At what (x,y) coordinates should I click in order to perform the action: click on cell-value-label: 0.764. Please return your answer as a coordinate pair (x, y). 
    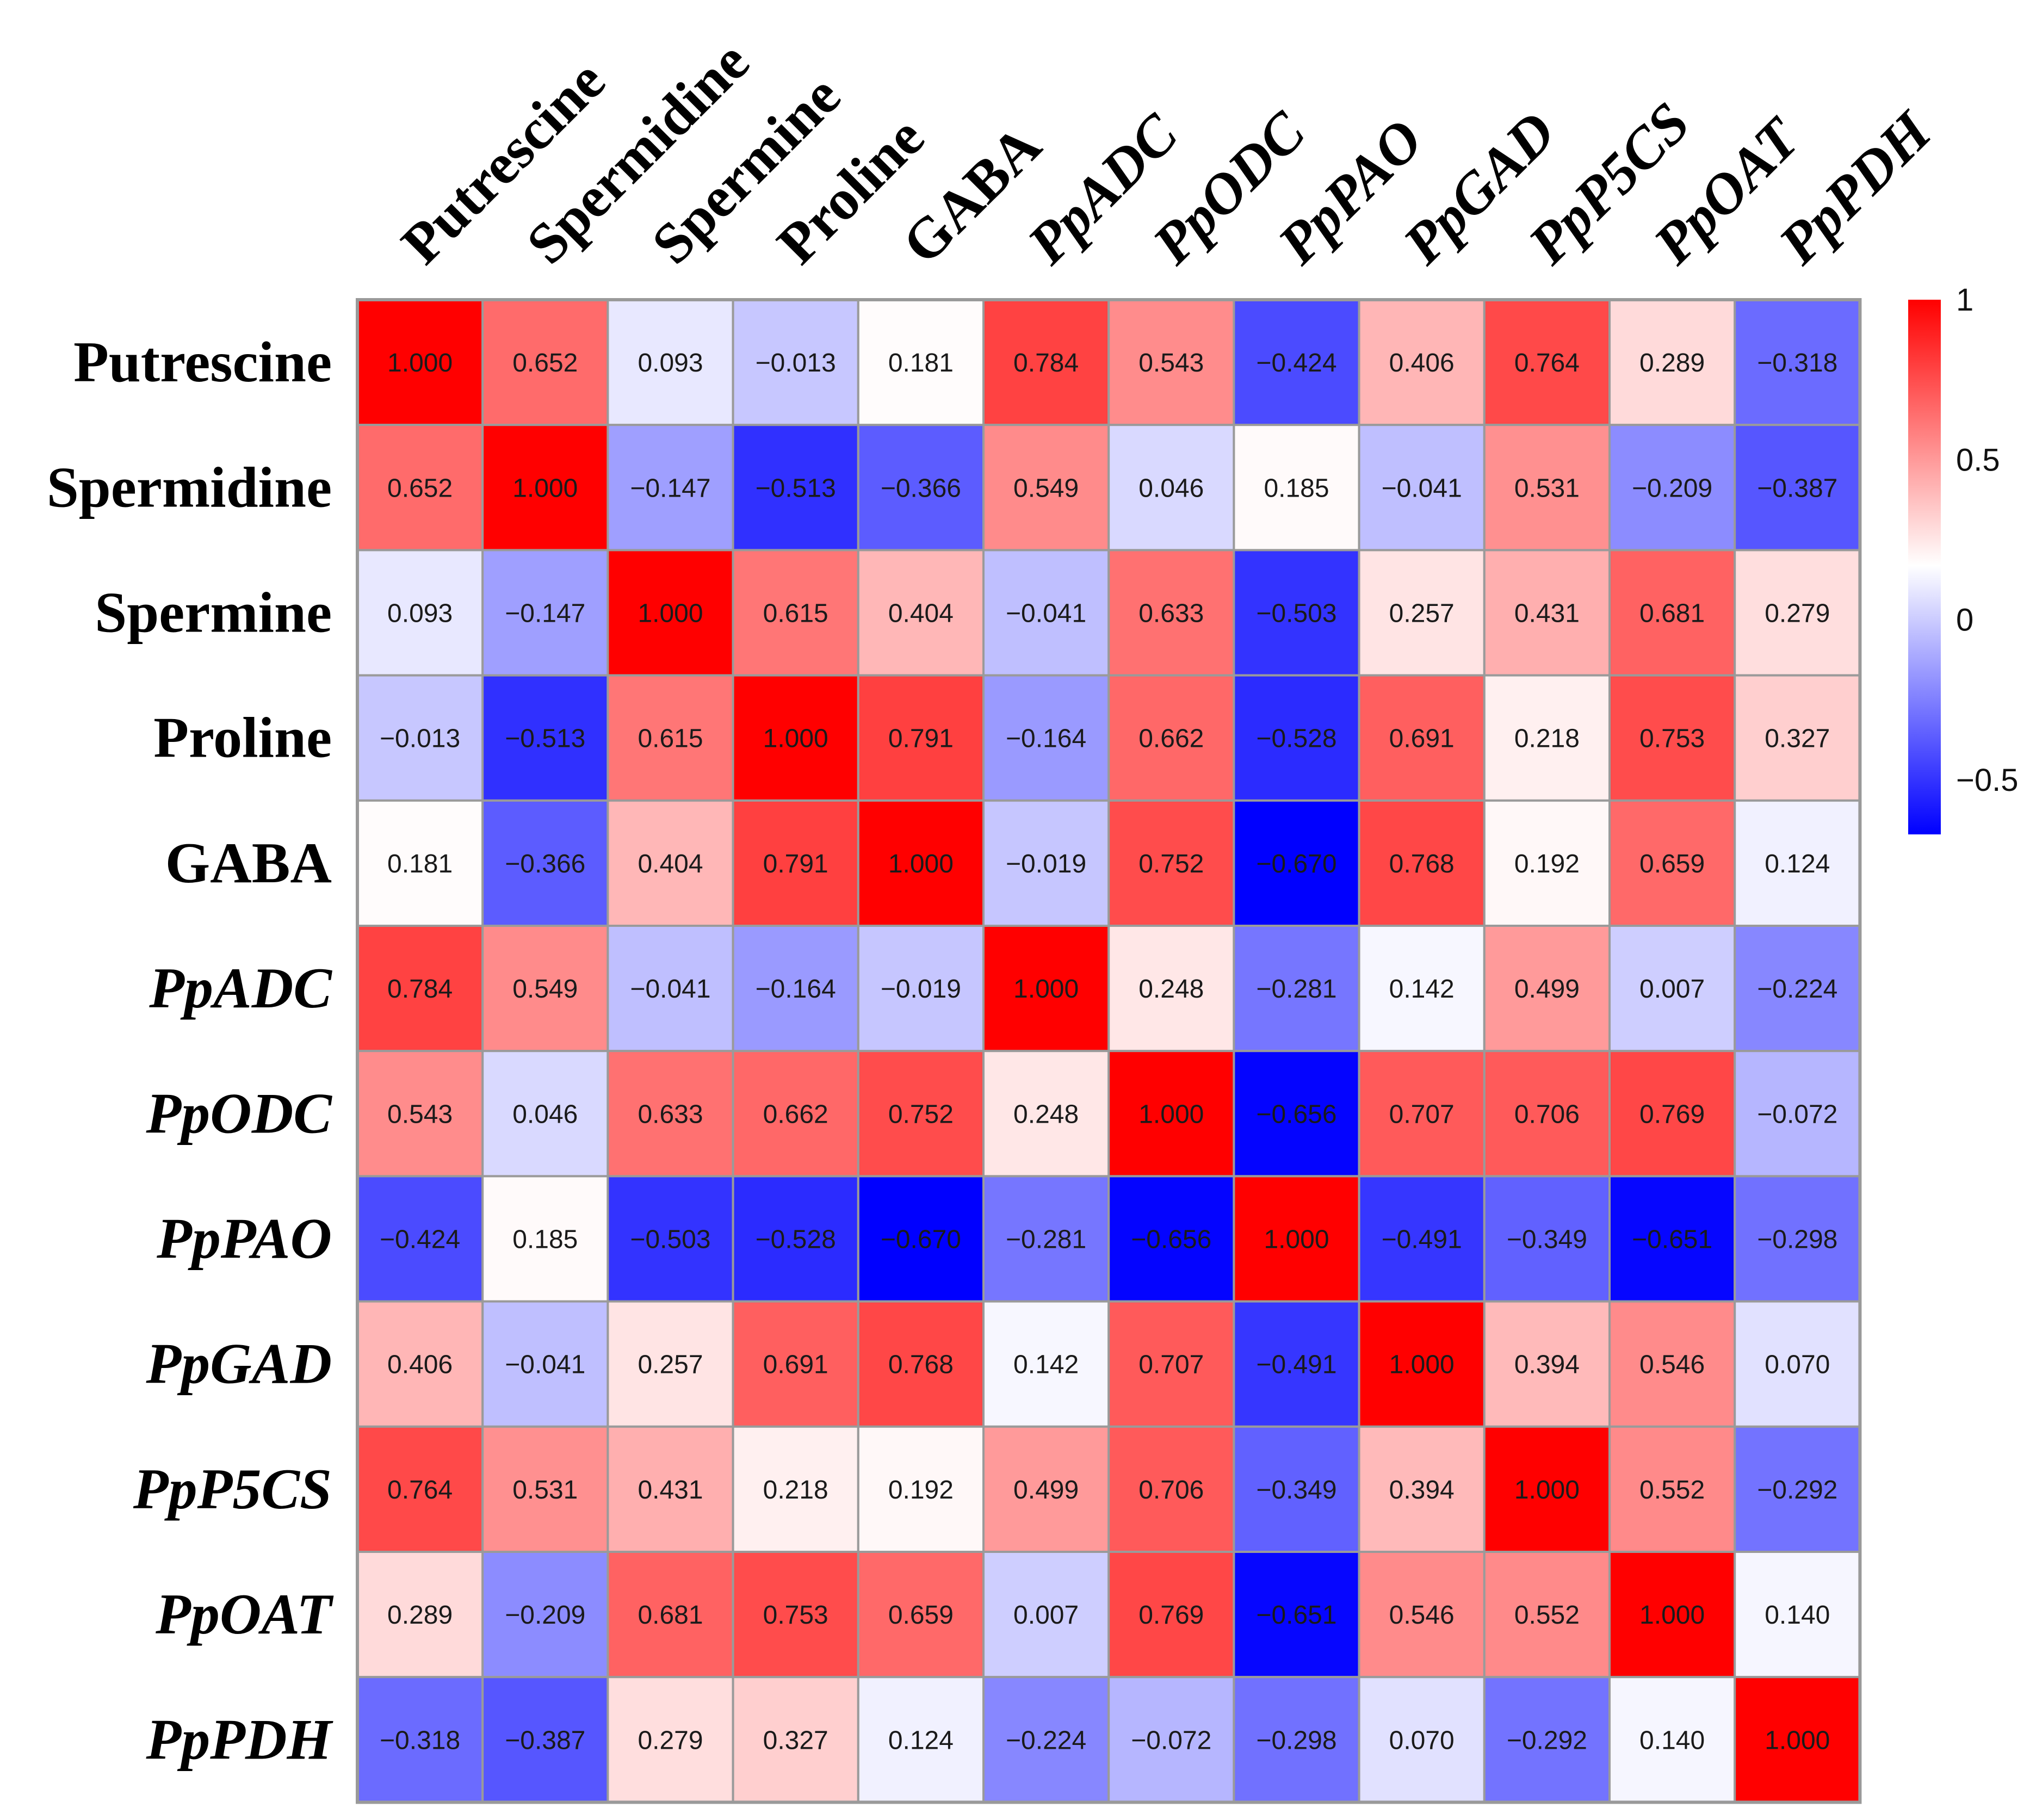
    Looking at the image, I should click on (1547, 363).